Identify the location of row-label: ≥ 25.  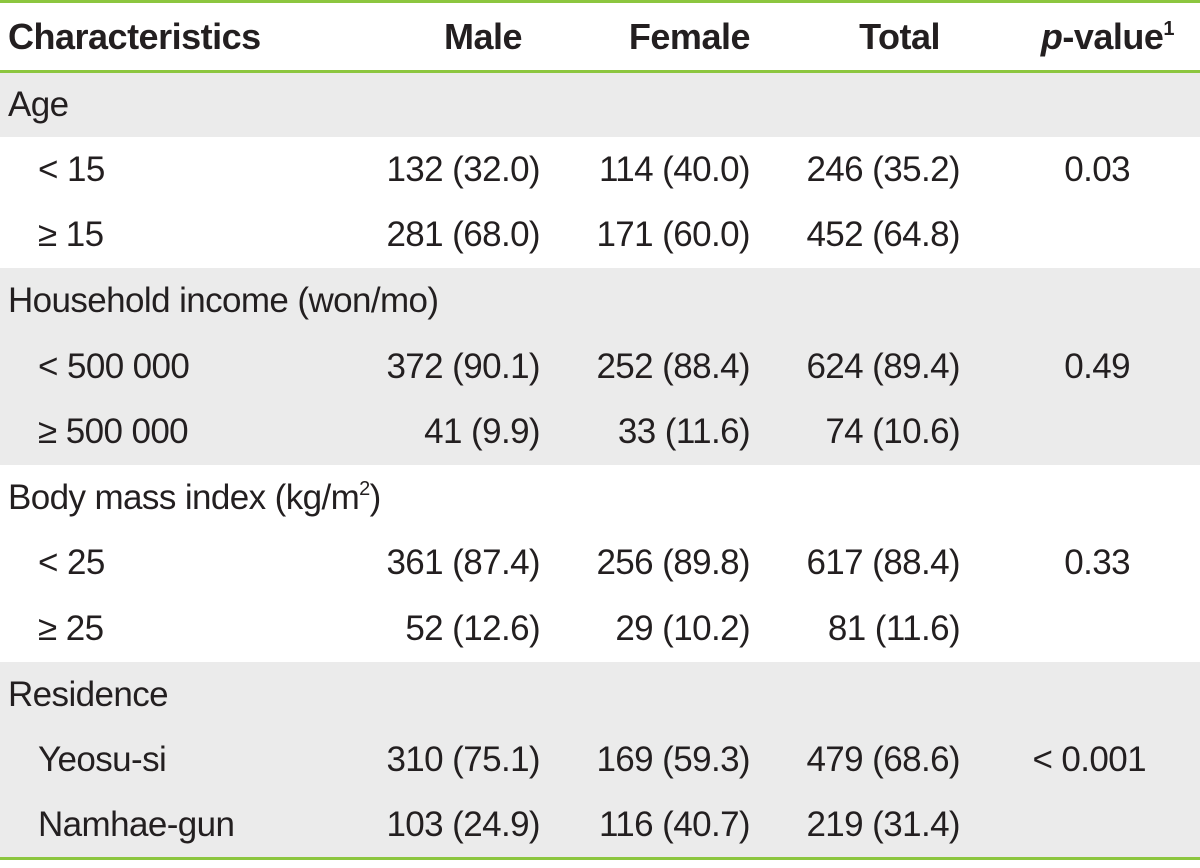
(71, 629).